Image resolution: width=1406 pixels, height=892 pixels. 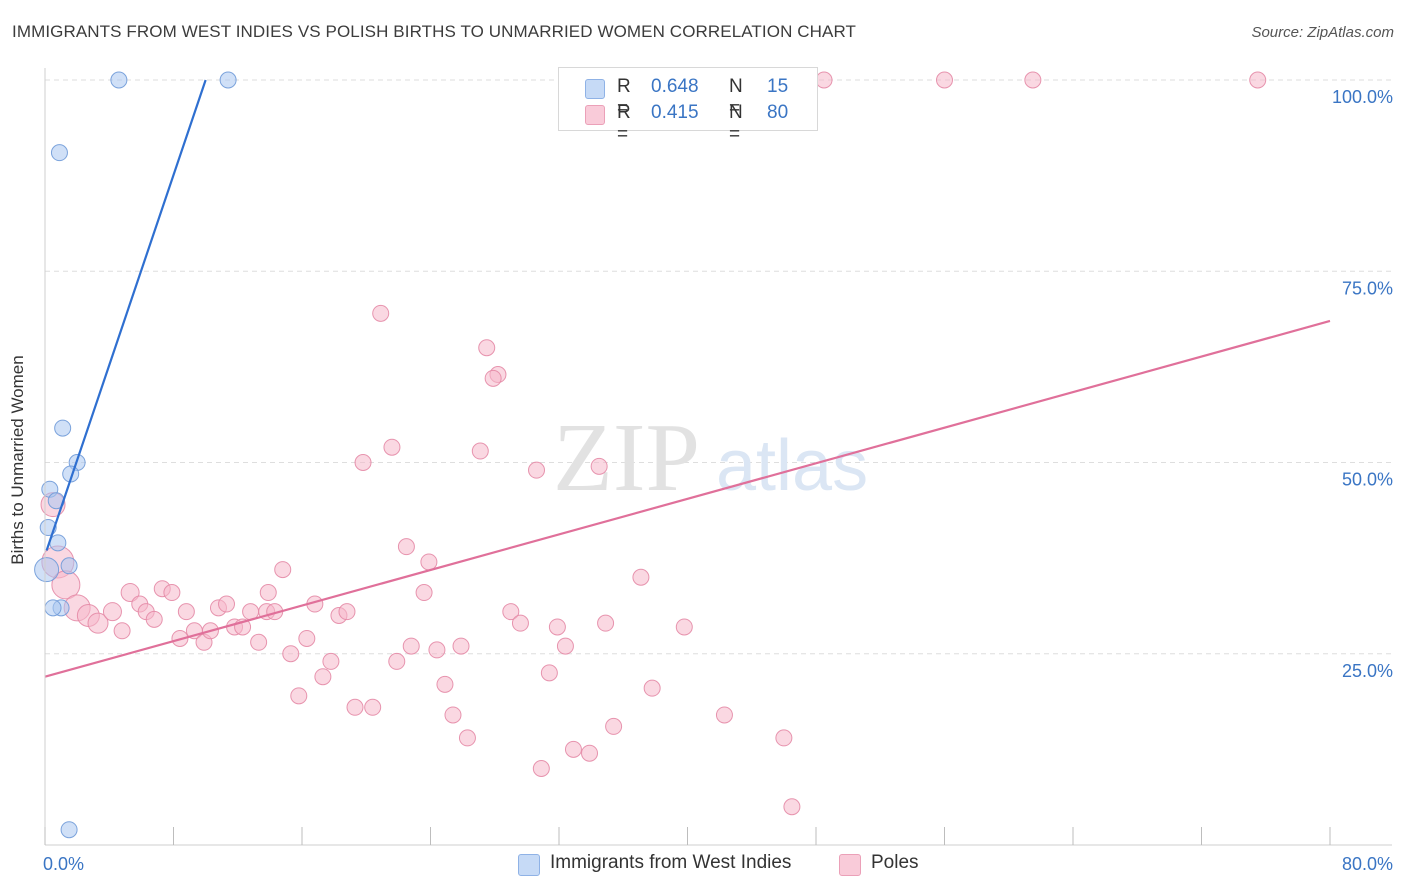 I want to click on legend-r-value: 0.415, so click(x=675, y=112).